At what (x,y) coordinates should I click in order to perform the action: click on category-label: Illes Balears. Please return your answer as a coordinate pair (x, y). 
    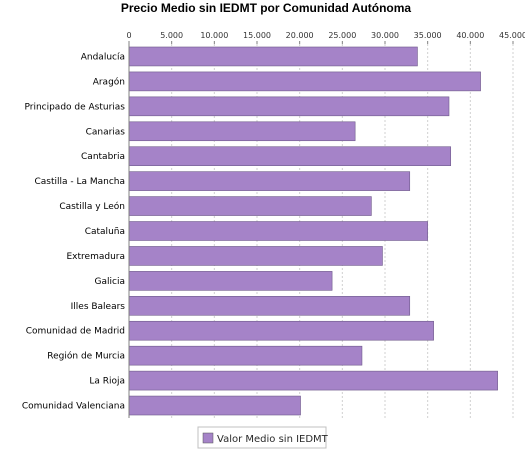
    Looking at the image, I should click on (98, 307).